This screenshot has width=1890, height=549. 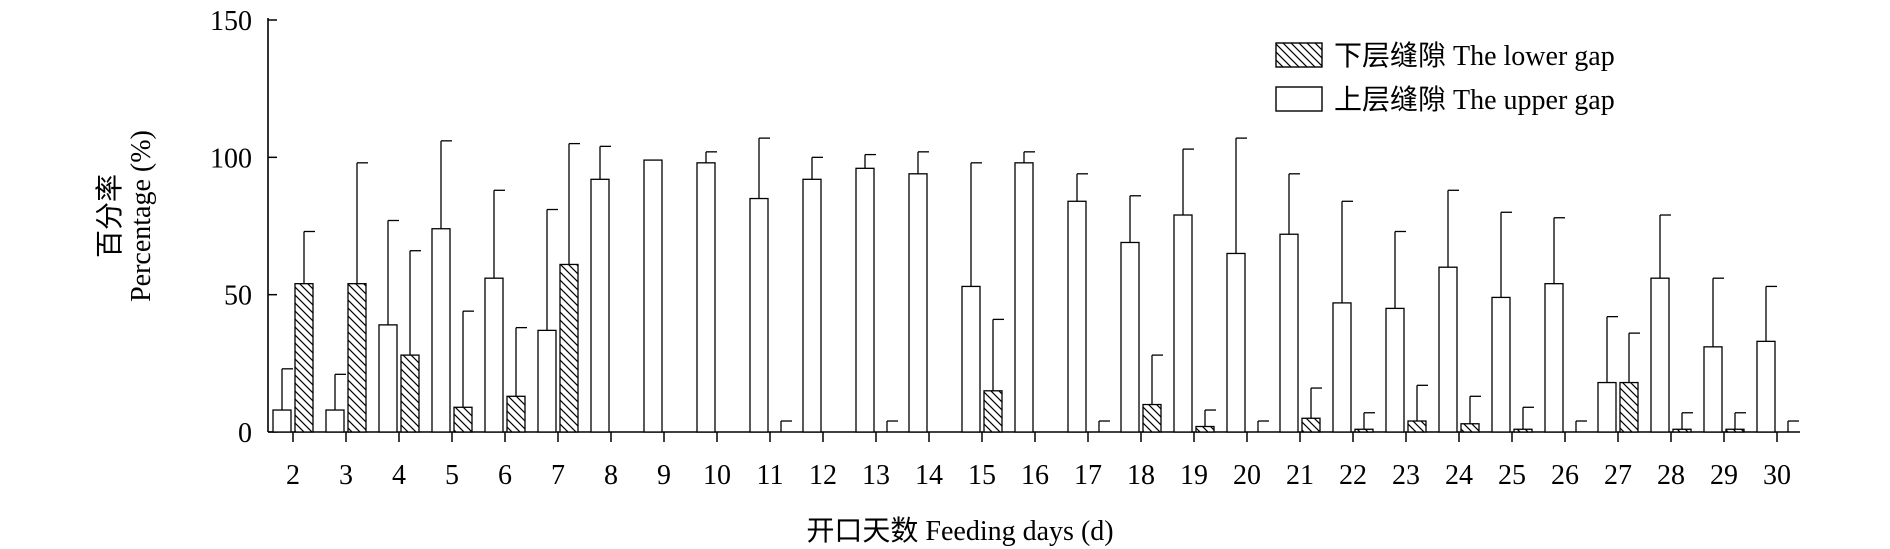 What do you see at coordinates (929, 475) in the screenshot?
I see `x-tick-label: 14` at bounding box center [929, 475].